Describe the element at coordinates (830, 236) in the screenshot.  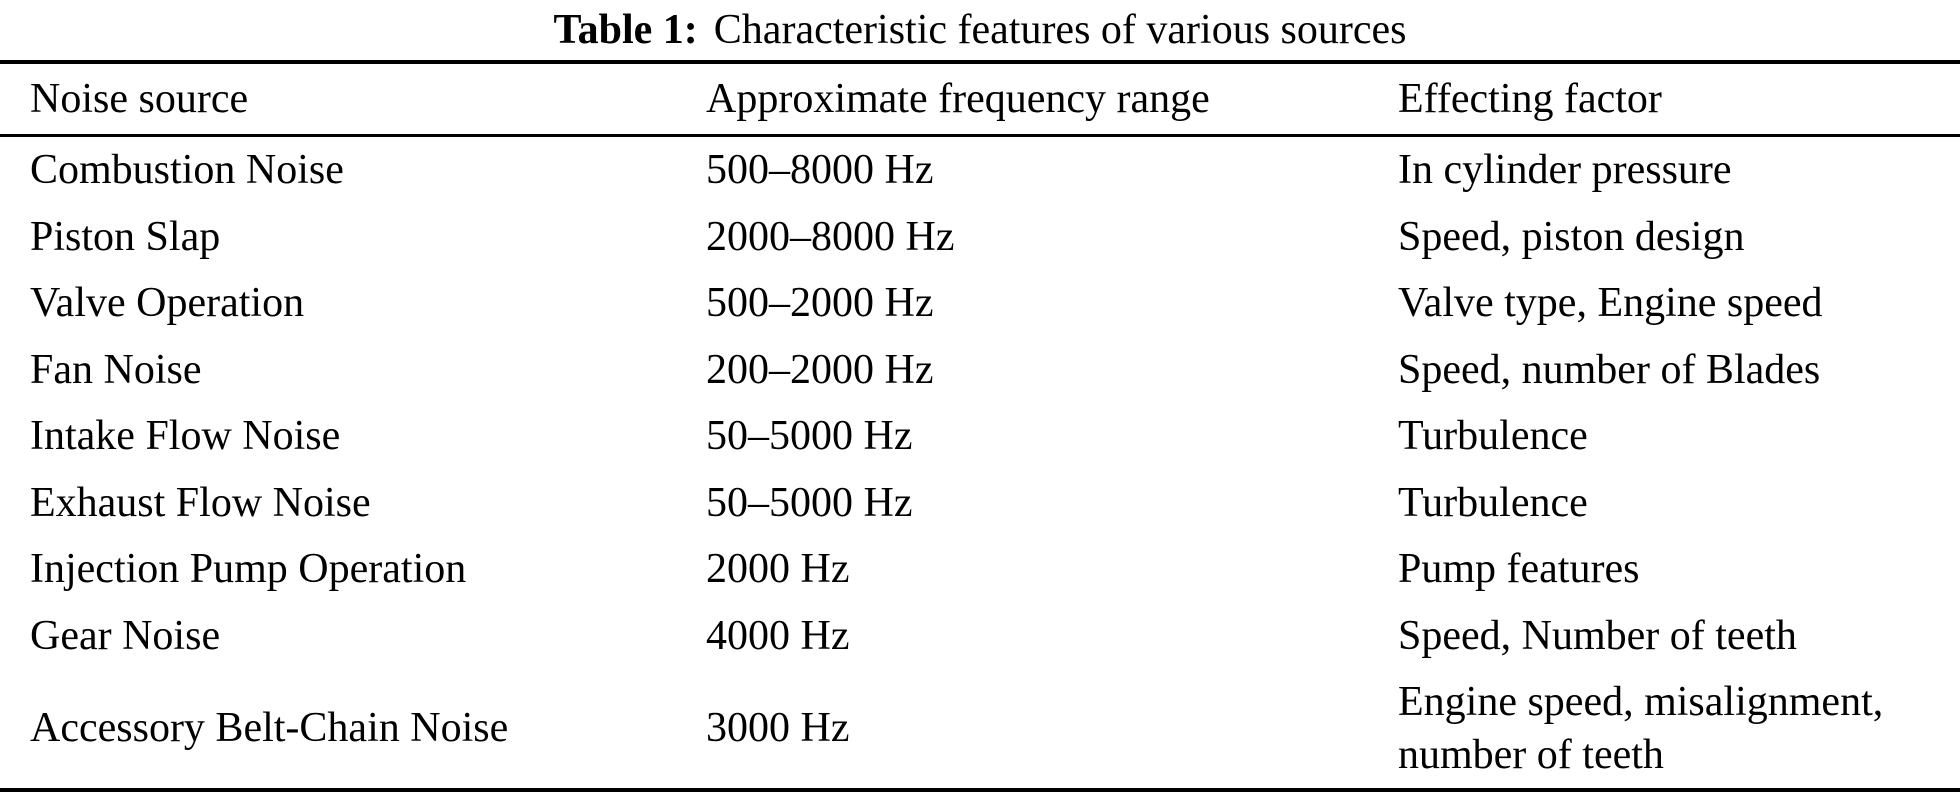
I see `cell-frequency-range: 2000–8000 Hz` at that location.